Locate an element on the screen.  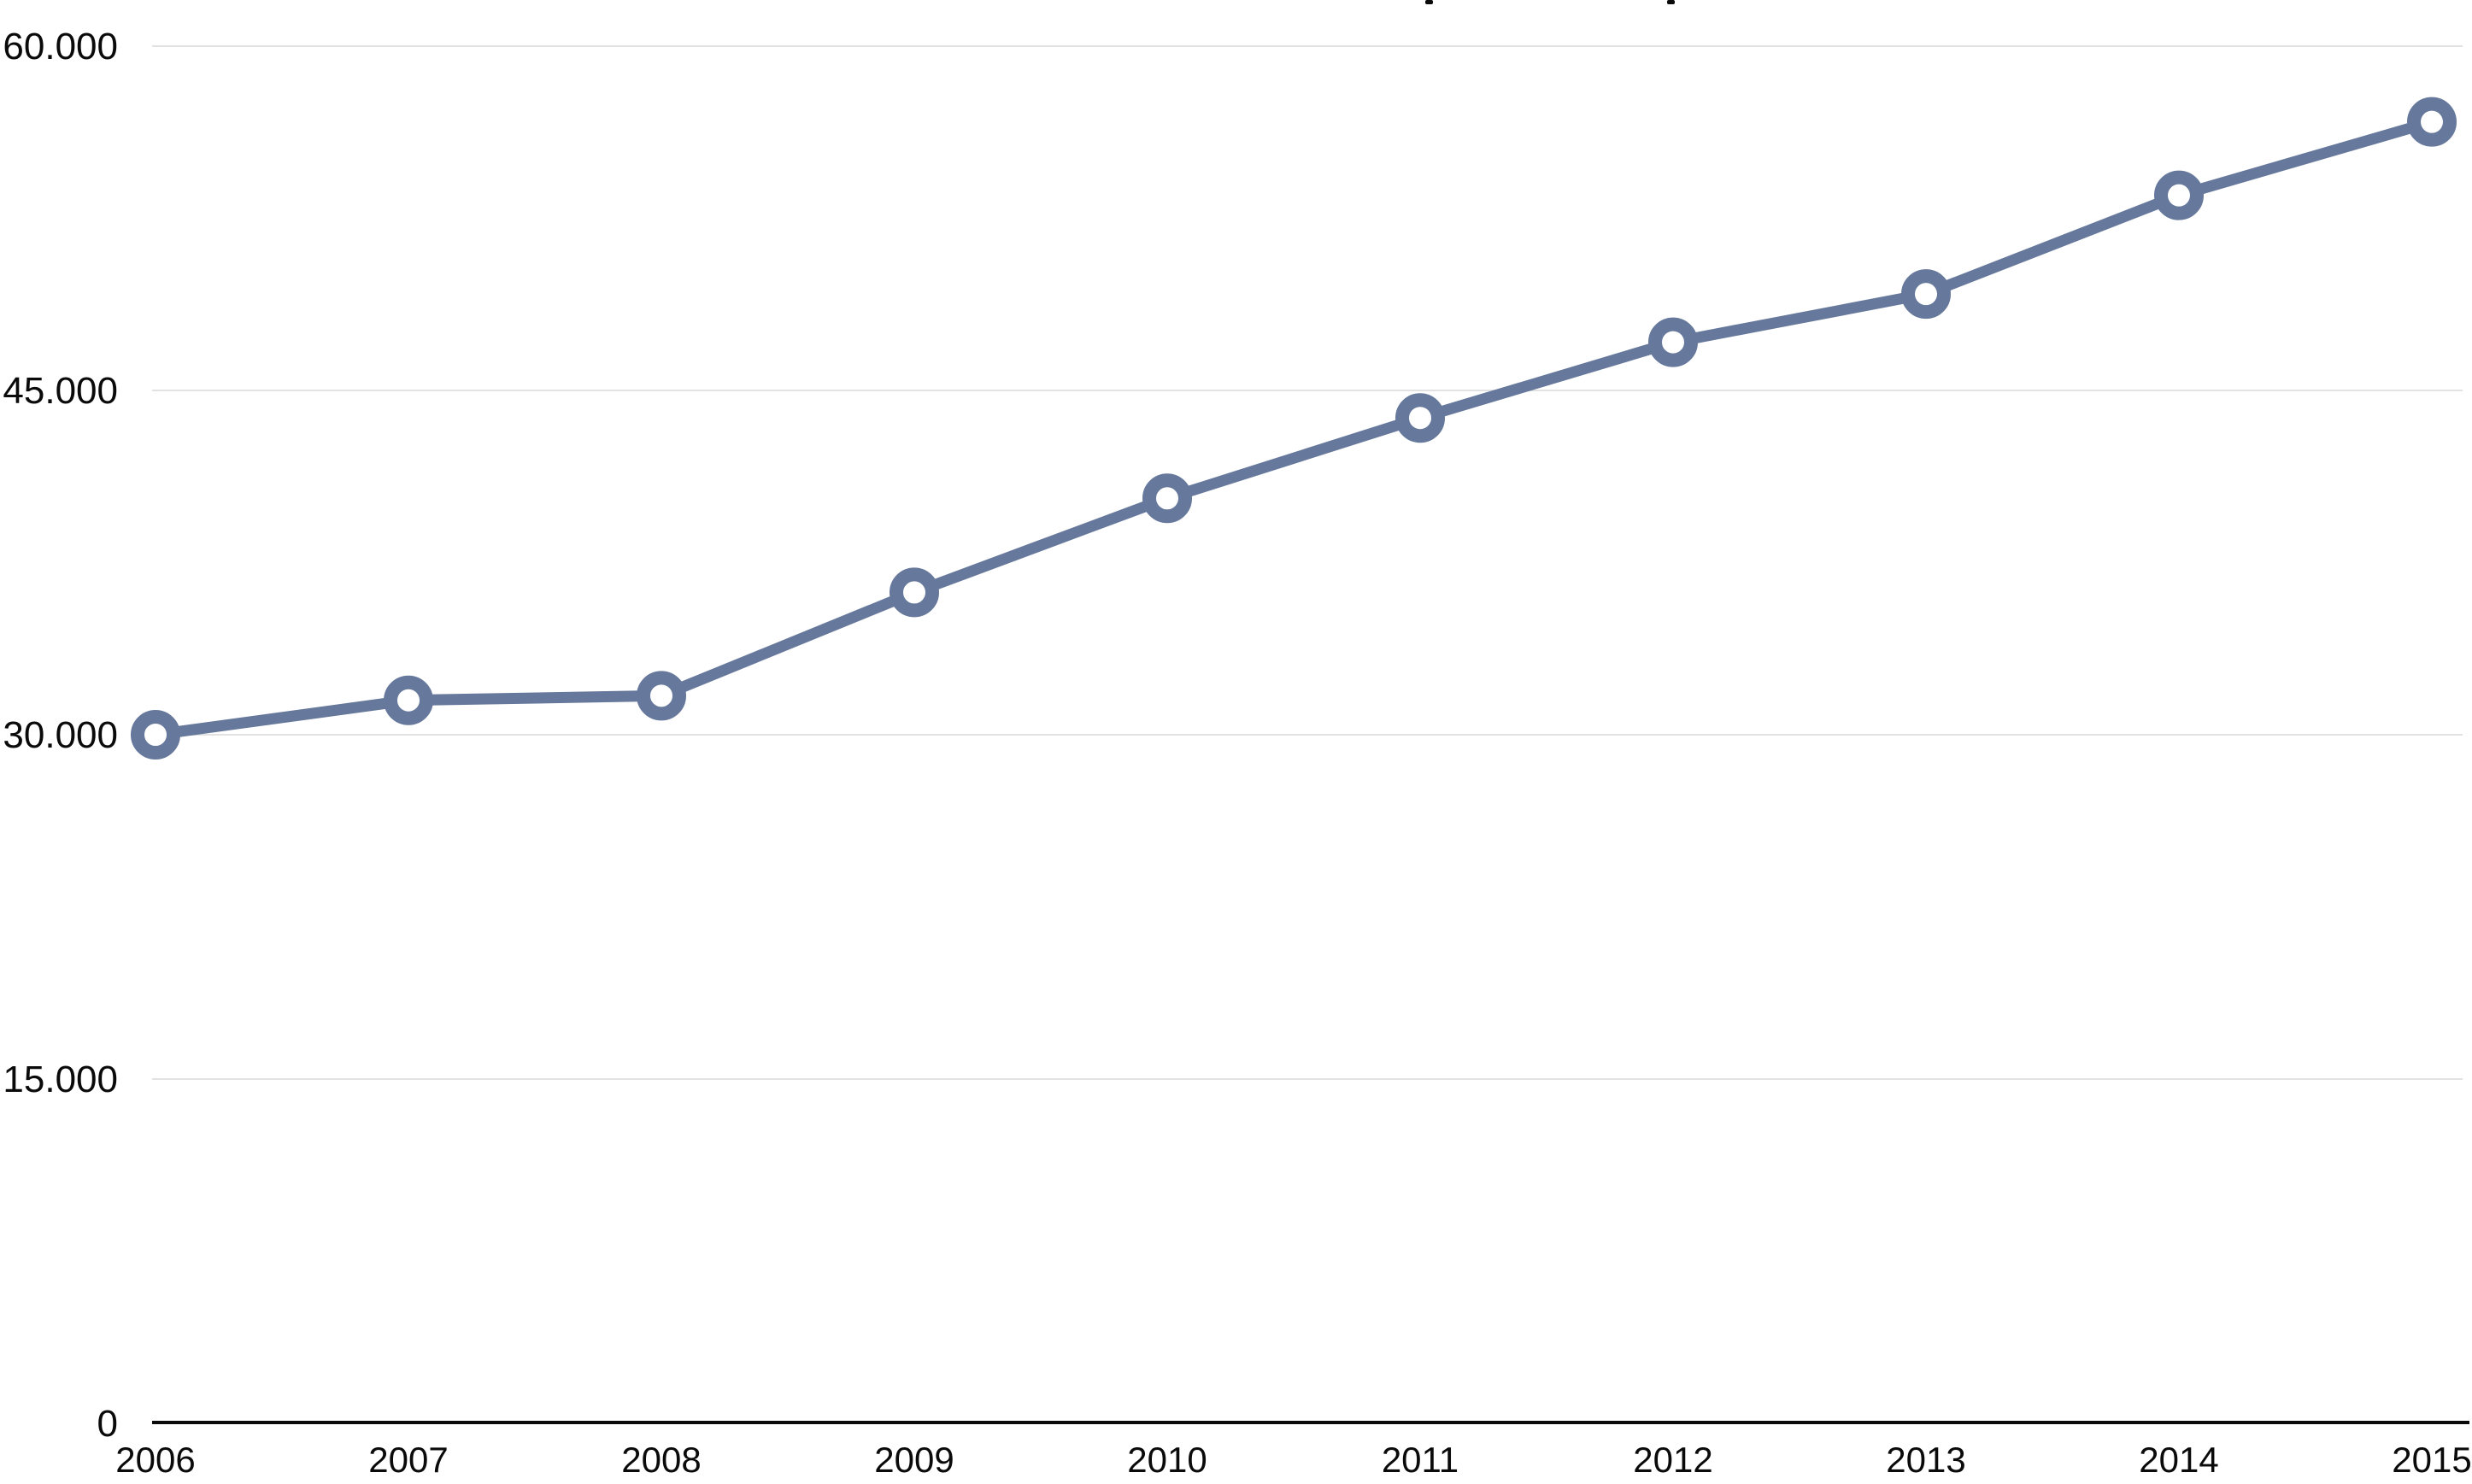
y-tick-label: 0 is located at coordinates (107, 1424).